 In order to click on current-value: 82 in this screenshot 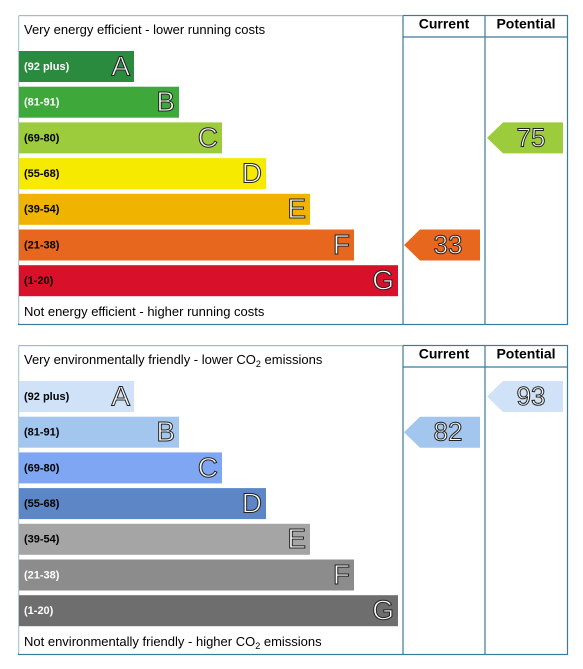, I will do `click(448, 432)`.